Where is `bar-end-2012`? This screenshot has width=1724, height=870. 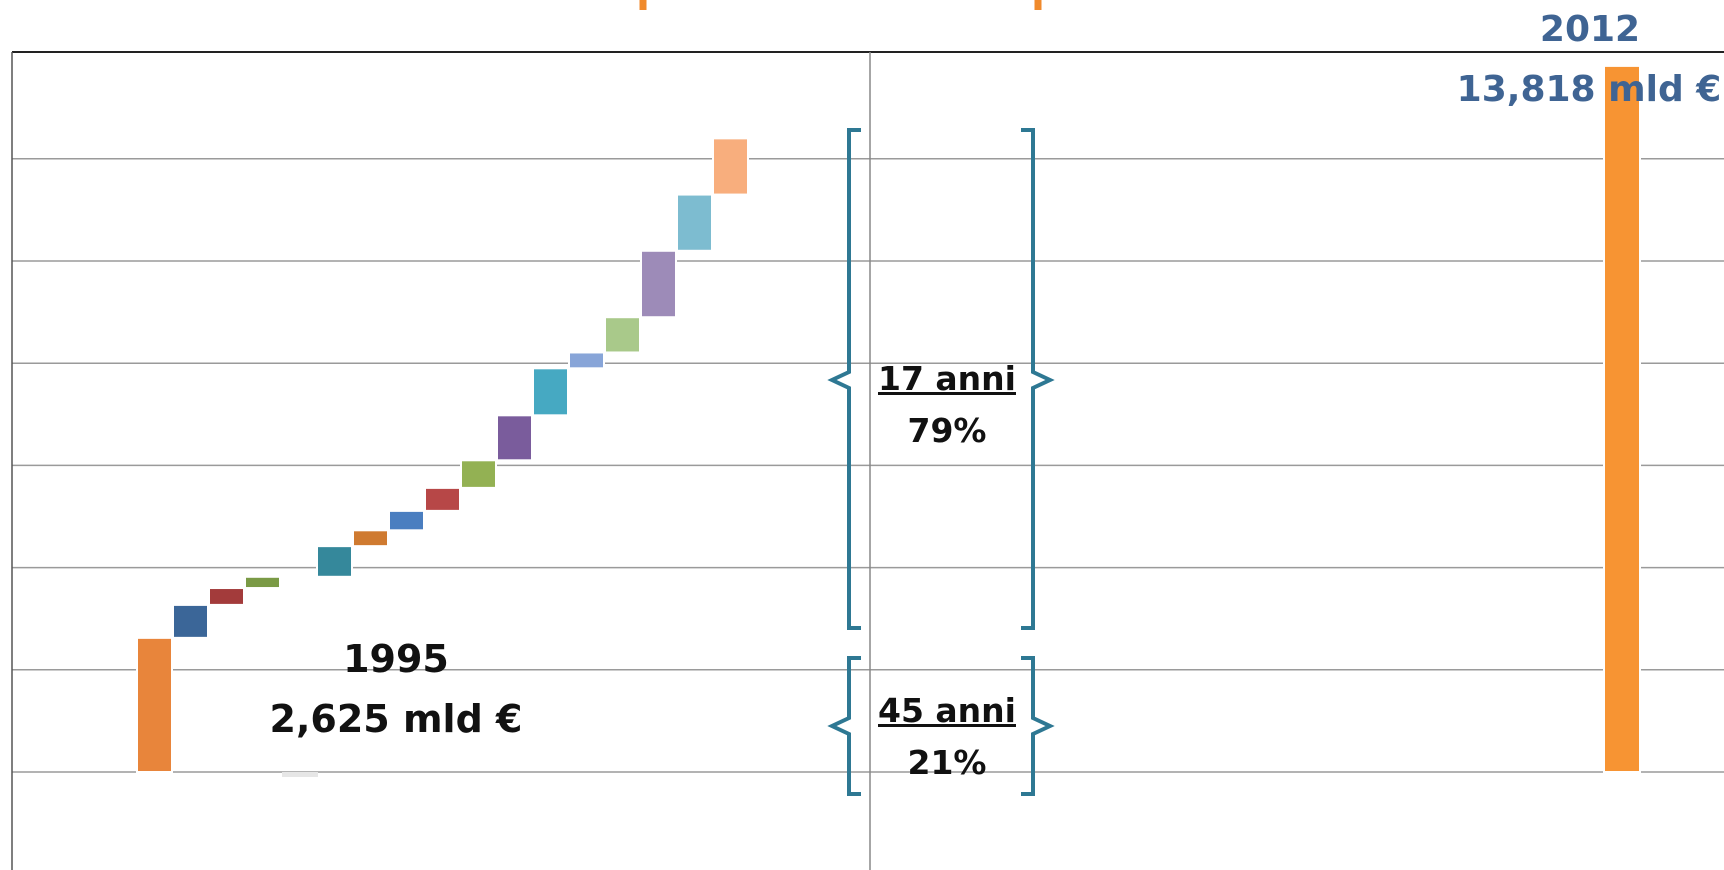 bar-end-2012 is located at coordinates (1622, 418).